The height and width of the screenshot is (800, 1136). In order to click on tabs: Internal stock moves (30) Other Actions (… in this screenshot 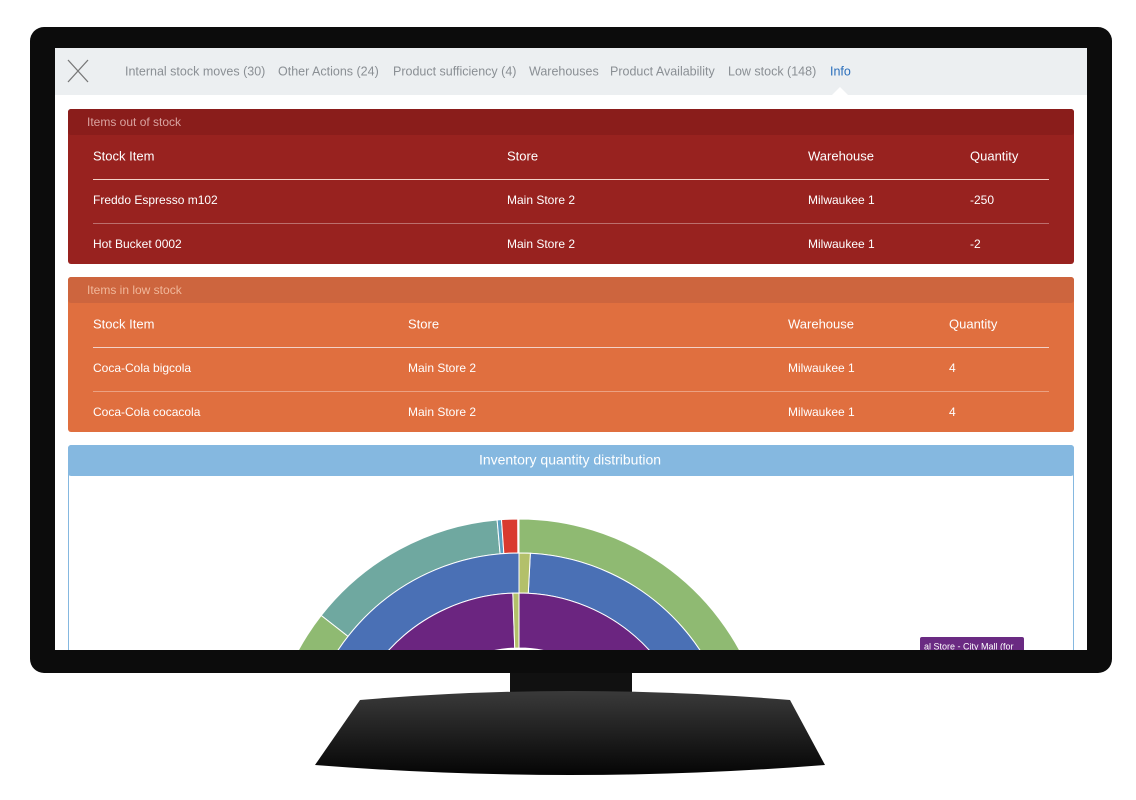, I will do `click(488, 71)`.